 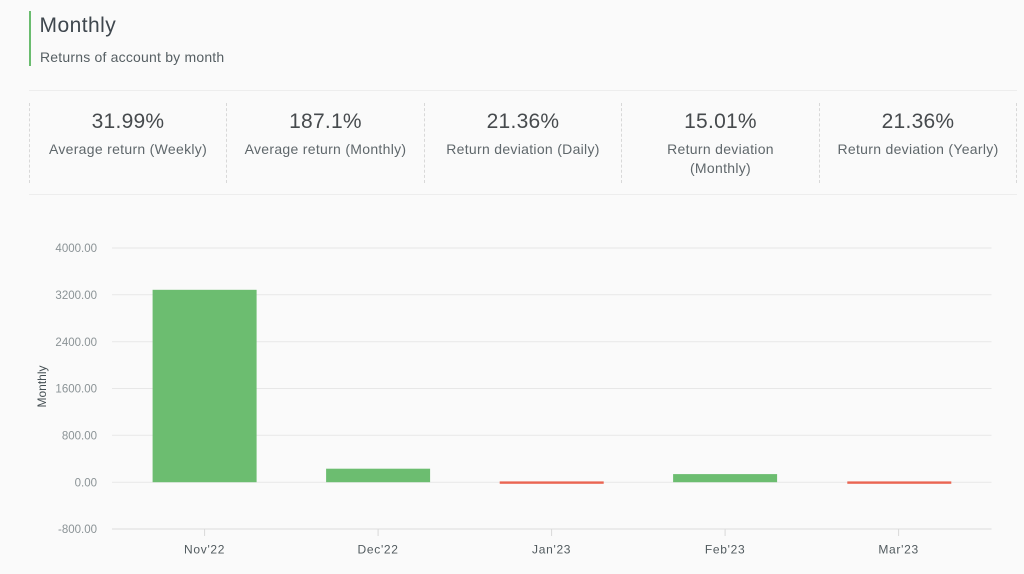 I want to click on svg-text: Nov'22, so click(x=204, y=550).